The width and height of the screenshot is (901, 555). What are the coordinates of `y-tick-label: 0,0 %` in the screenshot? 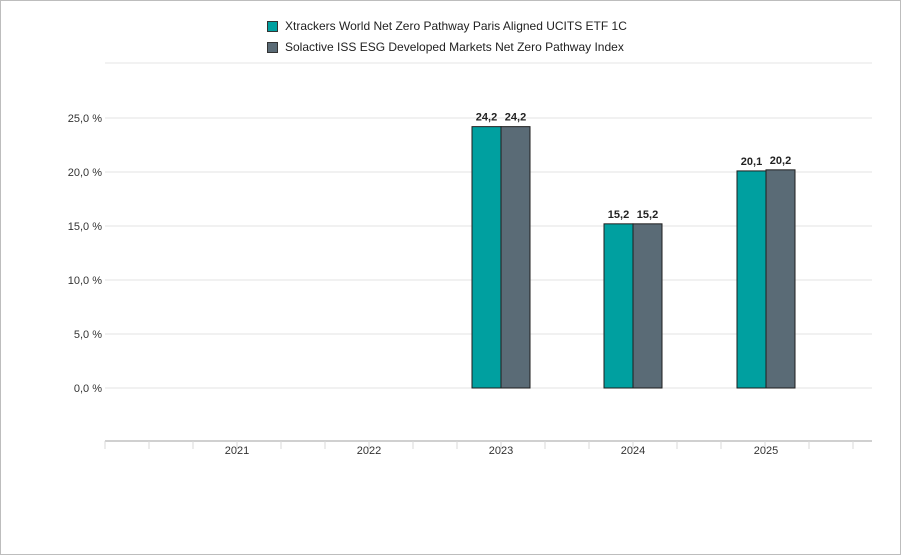 It's located at (88, 389).